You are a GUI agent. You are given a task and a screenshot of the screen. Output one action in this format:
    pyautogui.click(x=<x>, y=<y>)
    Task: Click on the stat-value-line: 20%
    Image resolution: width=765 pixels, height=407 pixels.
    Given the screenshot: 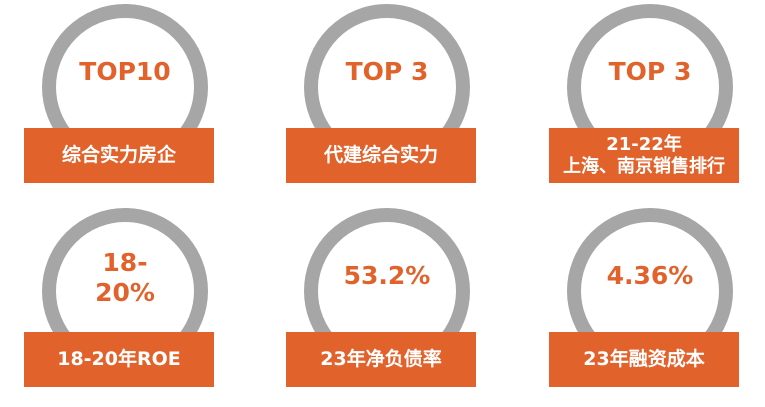 What is the action you would take?
    pyautogui.click(x=125, y=292)
    